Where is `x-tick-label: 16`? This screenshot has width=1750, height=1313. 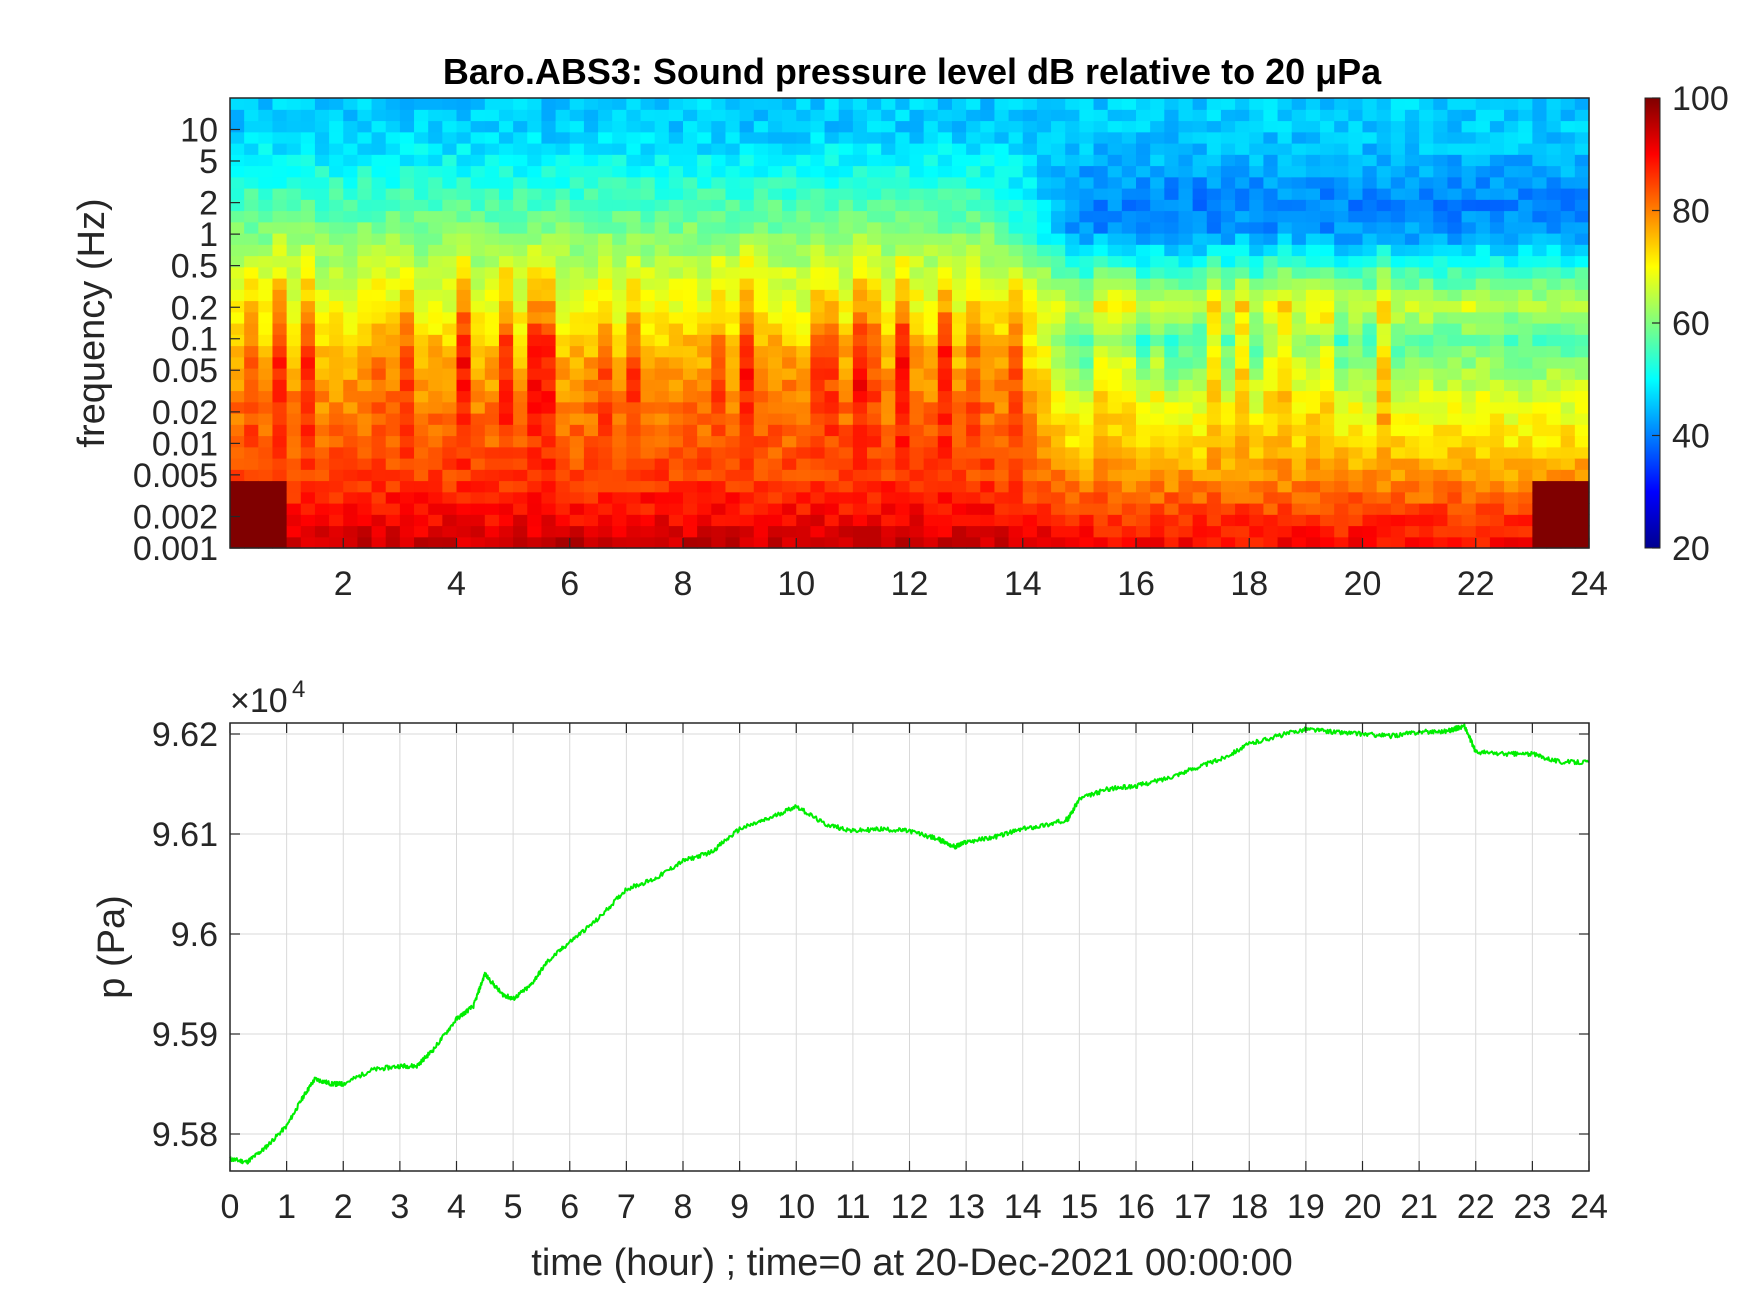 x-tick-label: 16 is located at coordinates (1136, 584).